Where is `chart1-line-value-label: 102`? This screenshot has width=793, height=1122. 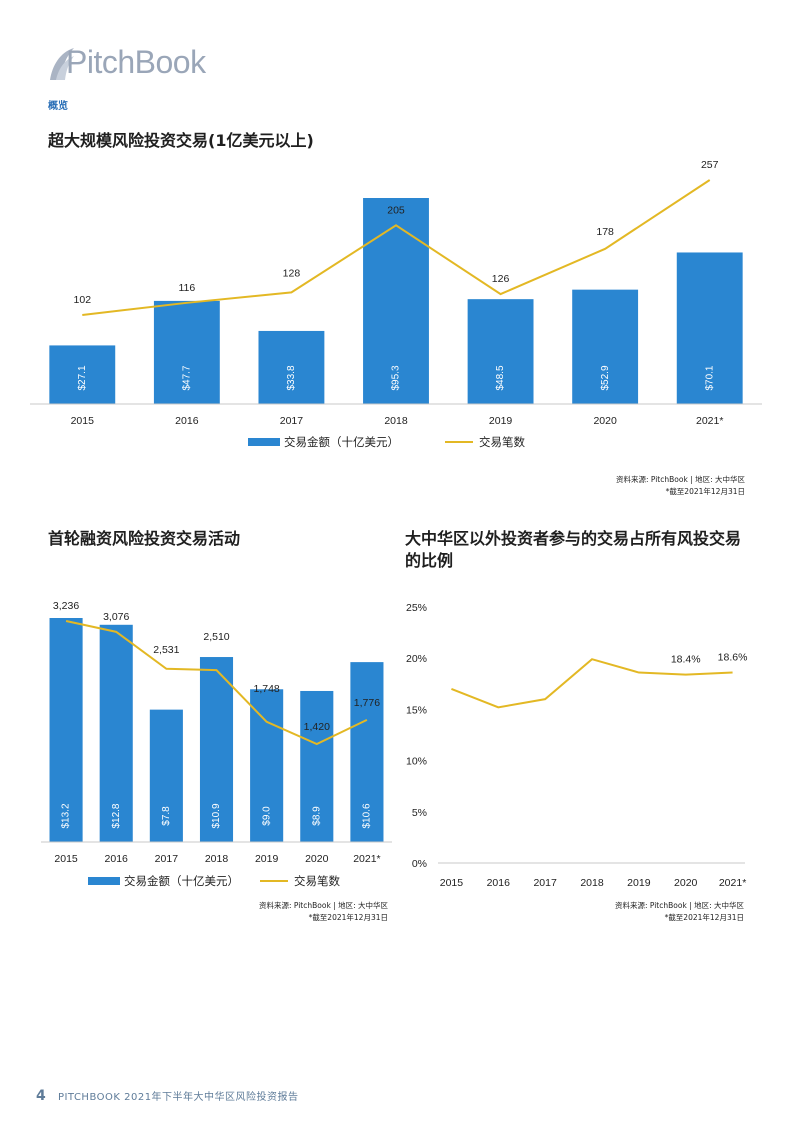 chart1-line-value-label: 102 is located at coordinates (83, 300).